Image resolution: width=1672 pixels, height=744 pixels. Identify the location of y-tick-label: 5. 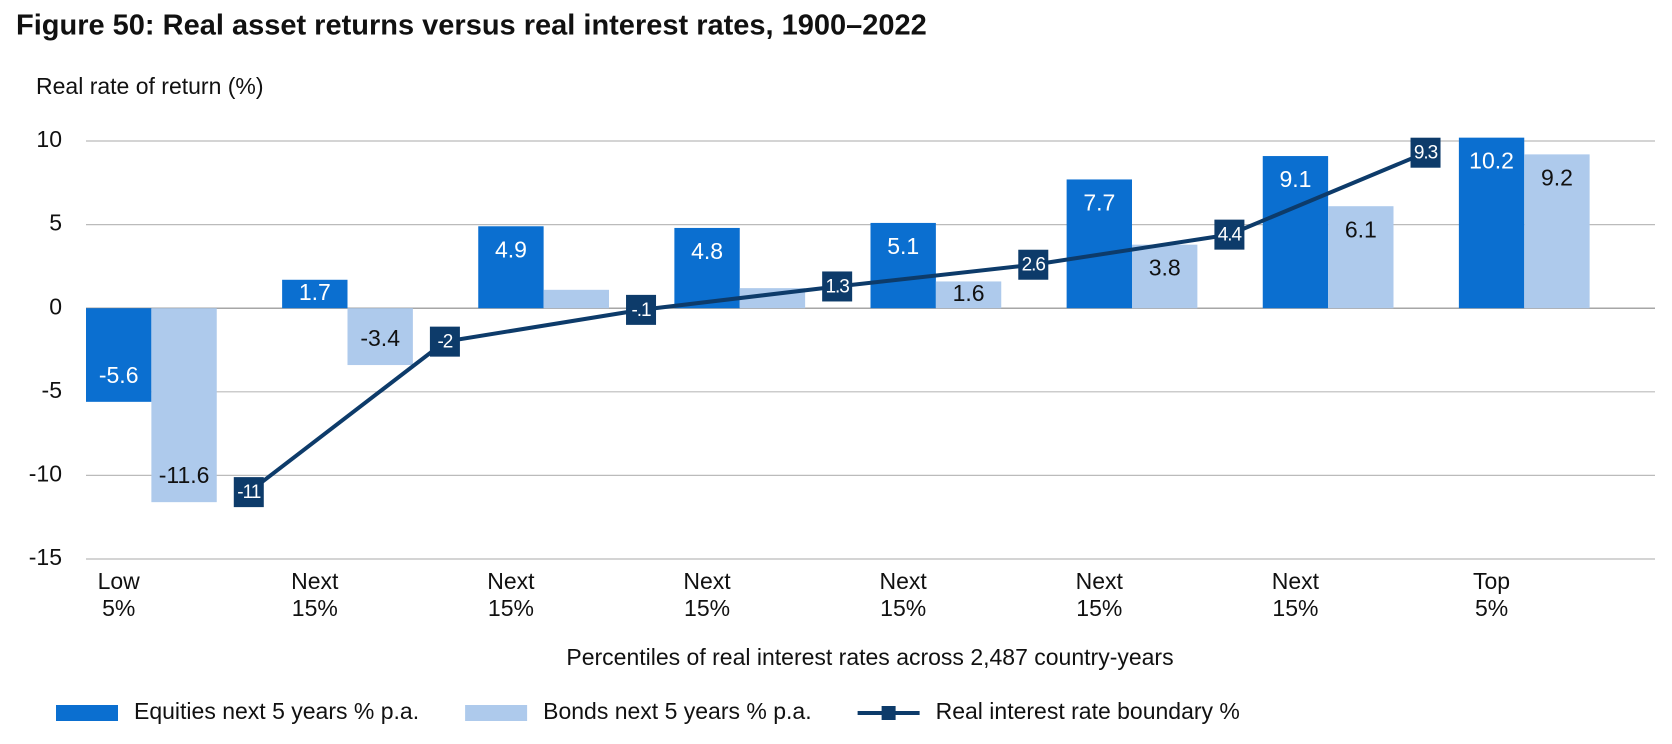
(55, 223).